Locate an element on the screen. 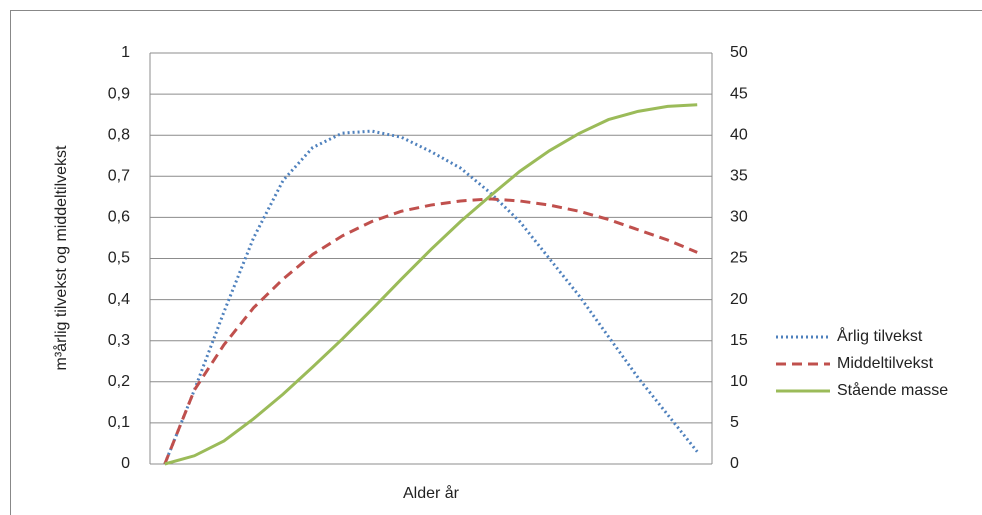 The width and height of the screenshot is (982, 515). y-tick-label: 0 is located at coordinates (125, 463).